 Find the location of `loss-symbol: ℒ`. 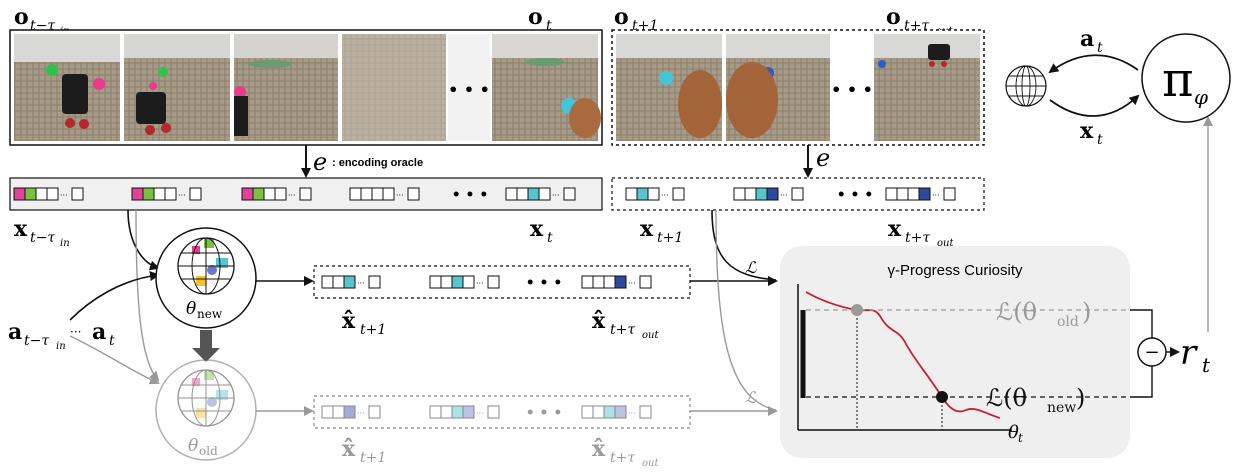

loss-symbol: ℒ is located at coordinates (751, 267).